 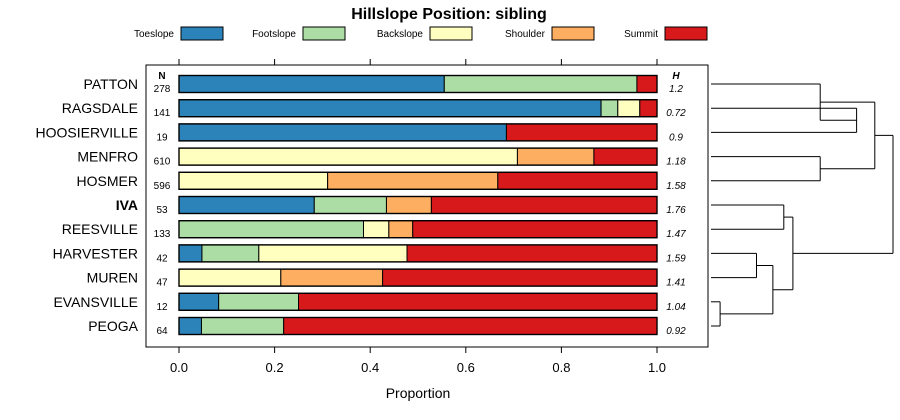 I want to click on h-header: H, so click(x=676, y=76).